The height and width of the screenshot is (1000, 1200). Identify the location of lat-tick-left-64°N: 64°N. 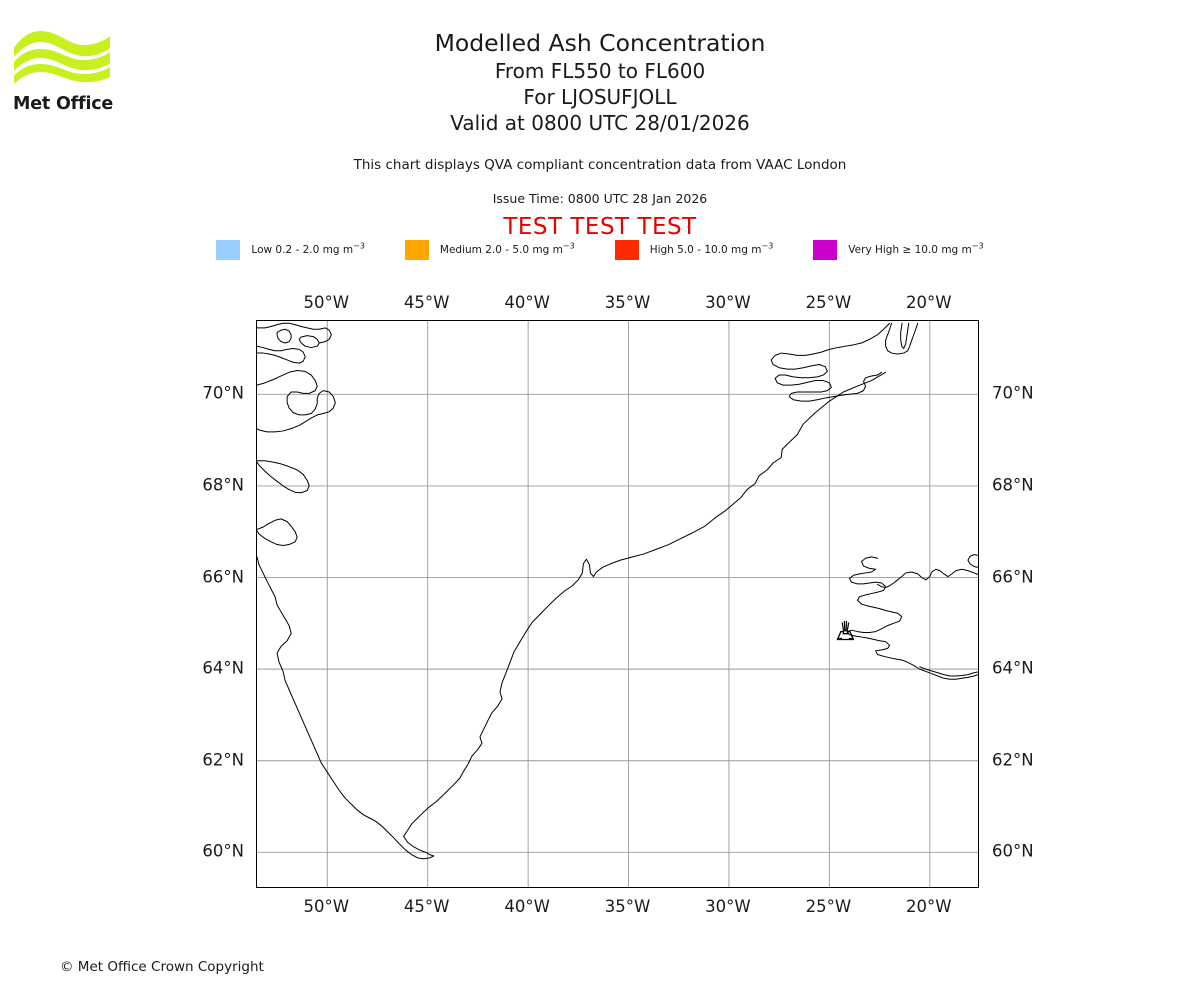
(223, 668).